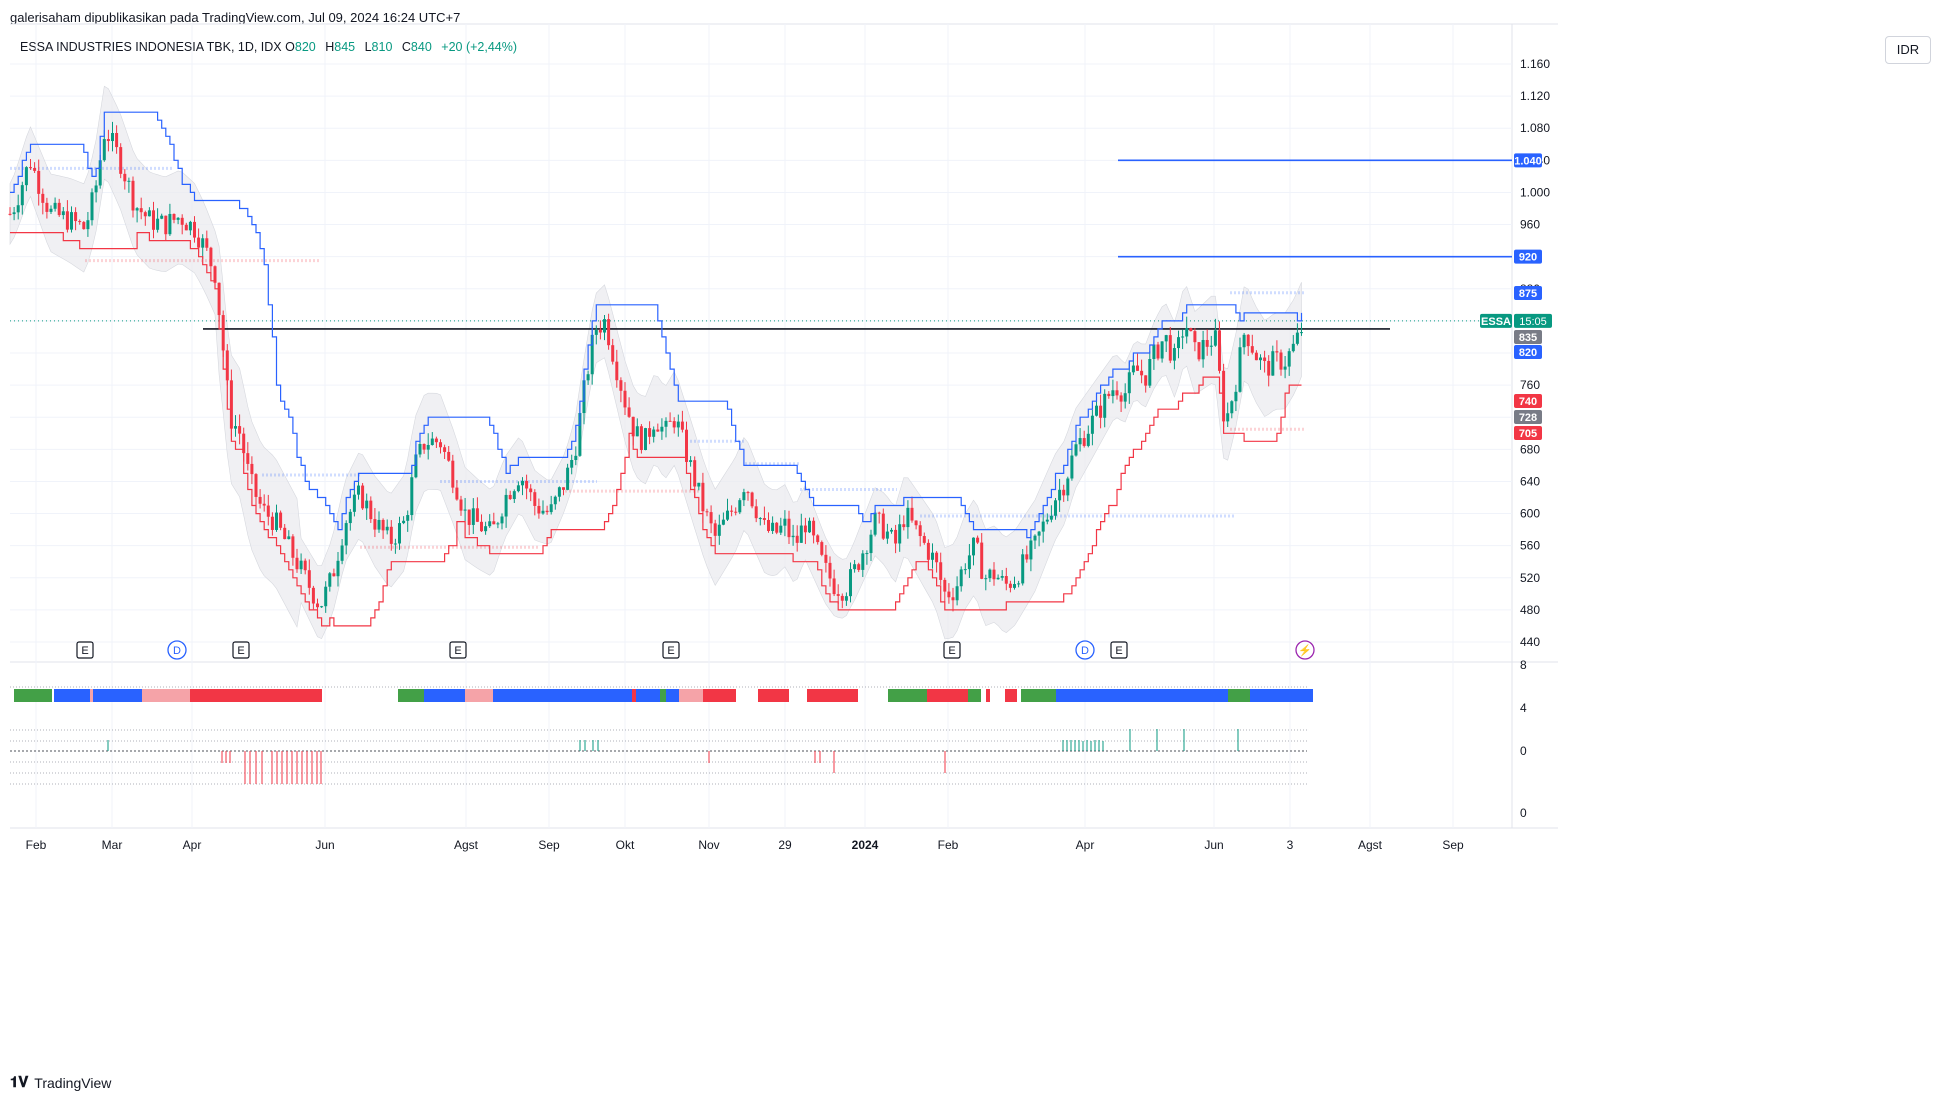 This screenshot has height=1101, width=1942. I want to click on y-tick-label: 640, so click(1530, 481).